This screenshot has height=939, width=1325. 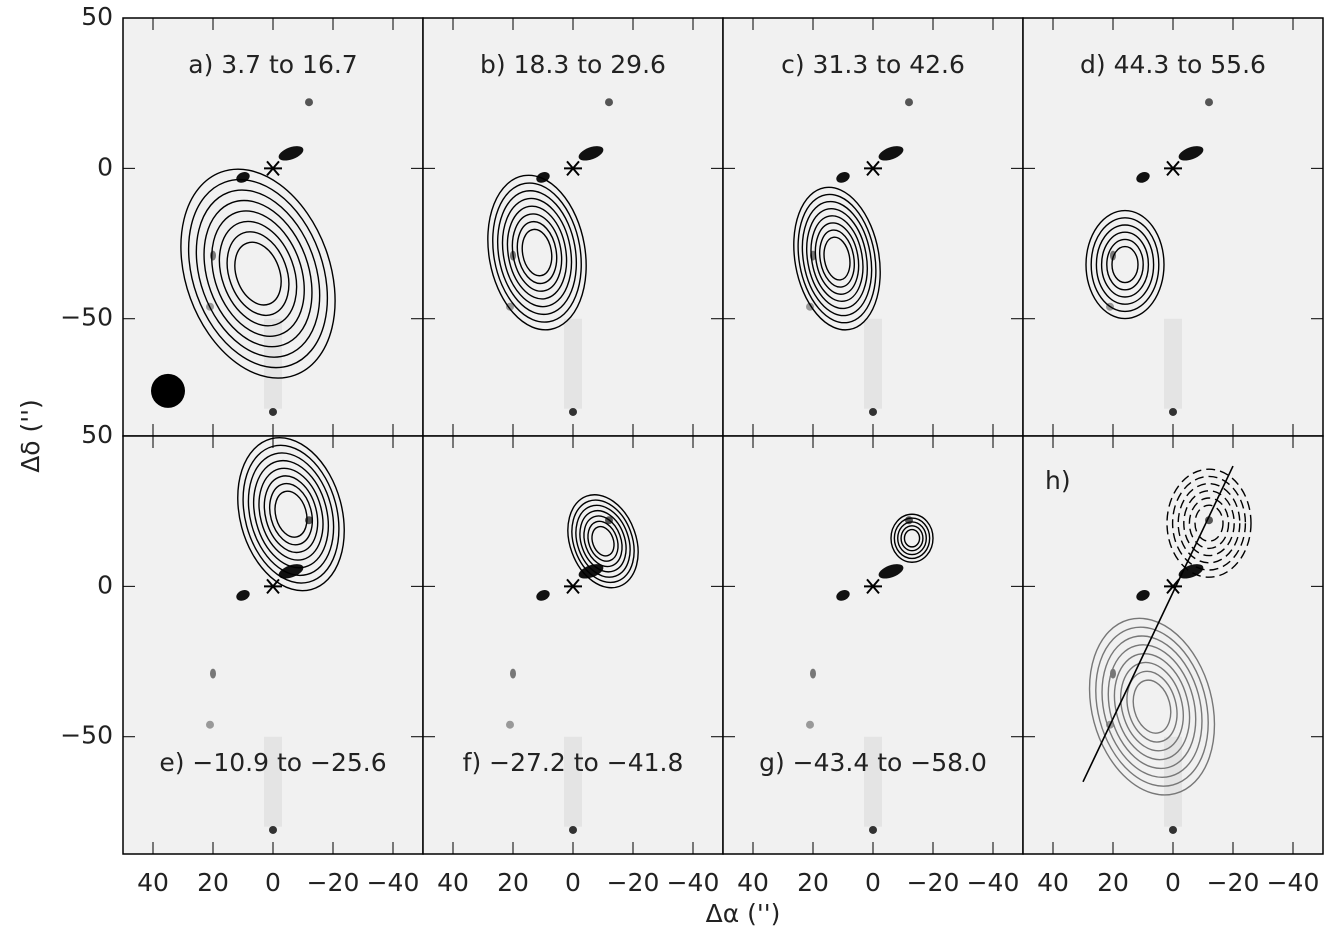 What do you see at coordinates (272, 64) in the screenshot?
I see `panel-label: a) 3.7 to 16.7` at bounding box center [272, 64].